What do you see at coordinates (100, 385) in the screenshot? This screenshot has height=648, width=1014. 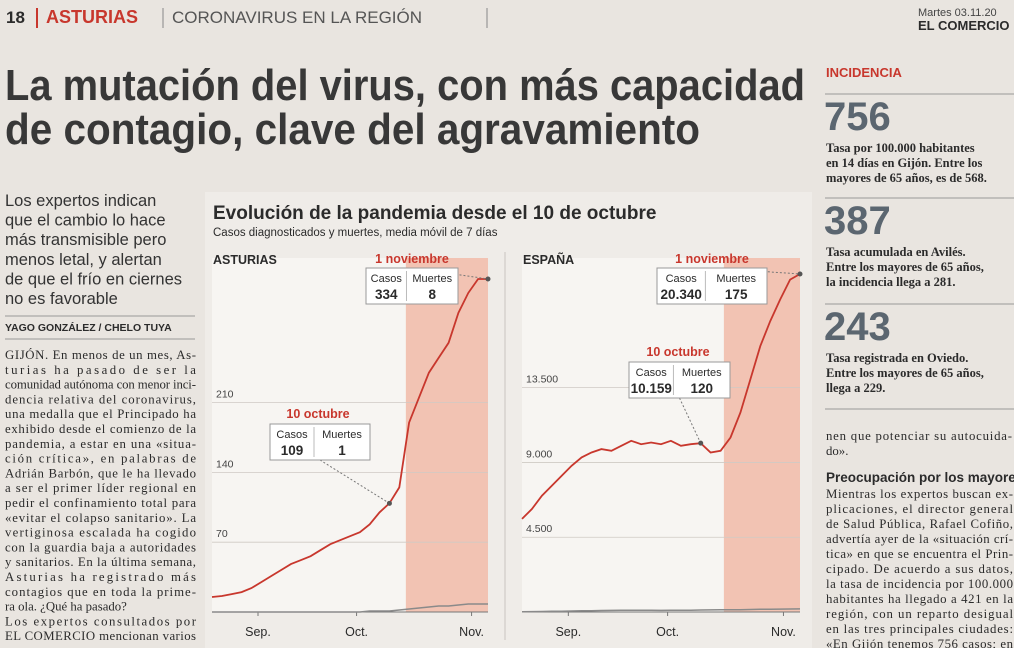 I see `body-line: comunidad autónoma con menor inci-` at bounding box center [100, 385].